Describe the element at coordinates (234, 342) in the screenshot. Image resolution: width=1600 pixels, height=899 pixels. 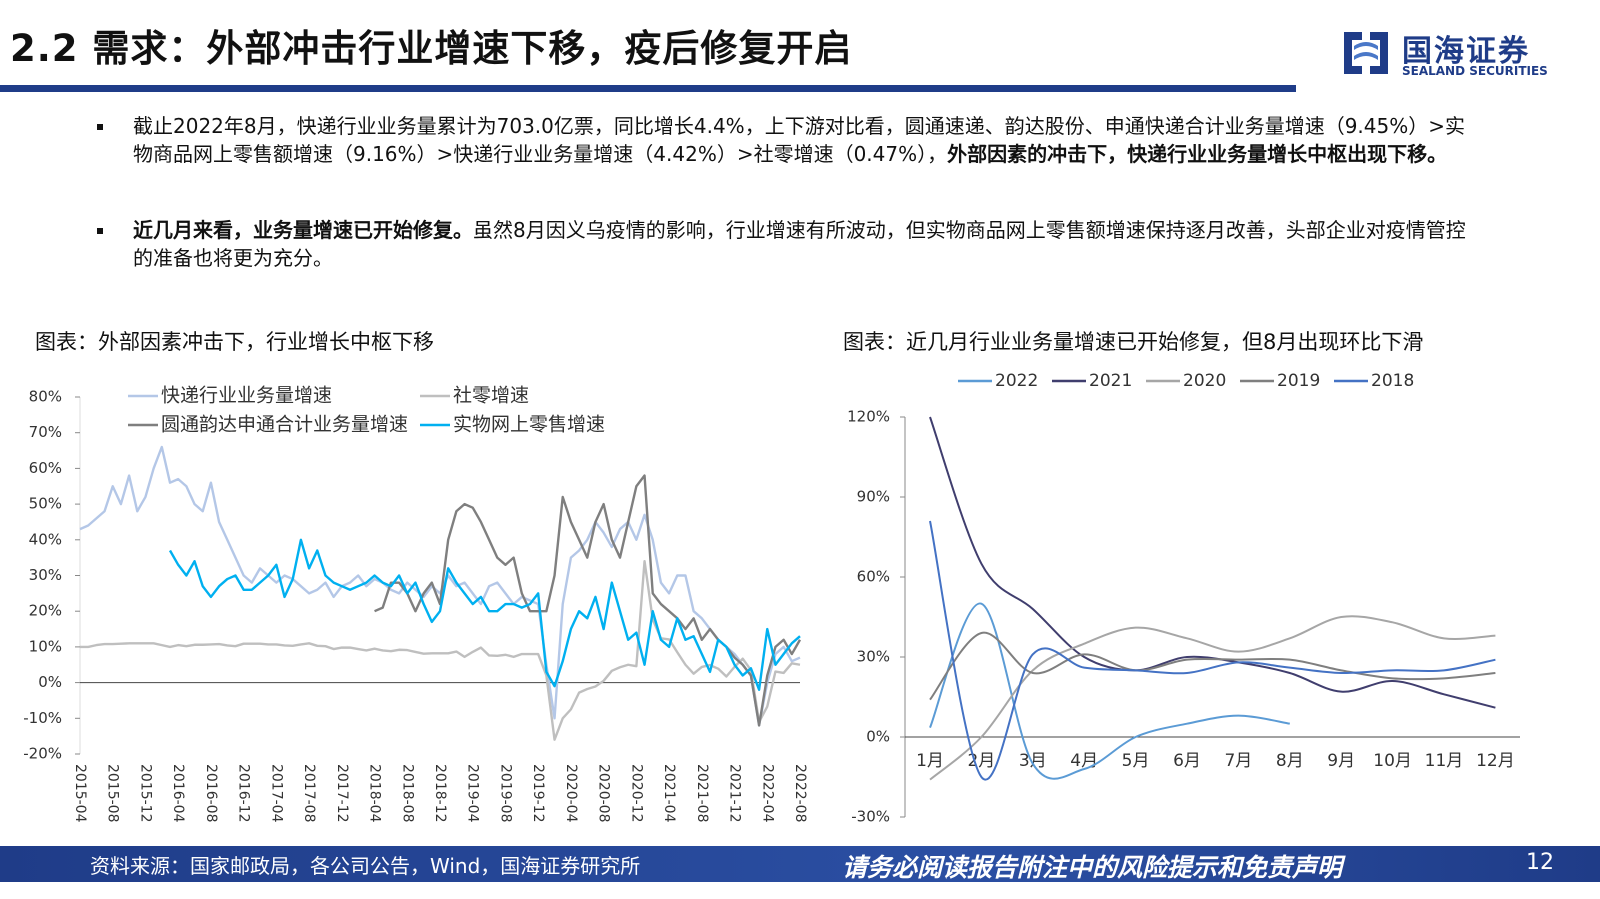
I see `chart-title: 图表：外部因素冲击下，行业增长中枢下移` at that location.